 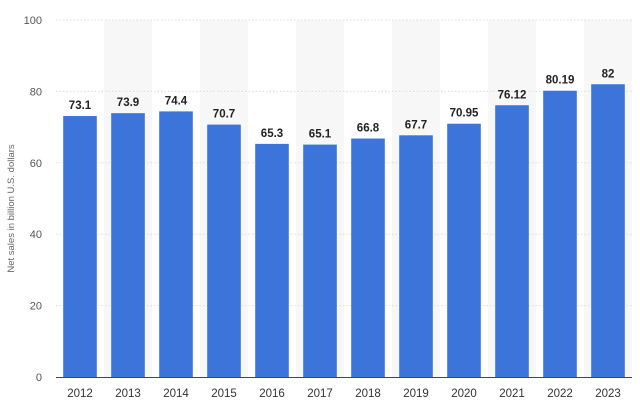 I want to click on value-label-2017: 65.1, so click(x=320, y=135).